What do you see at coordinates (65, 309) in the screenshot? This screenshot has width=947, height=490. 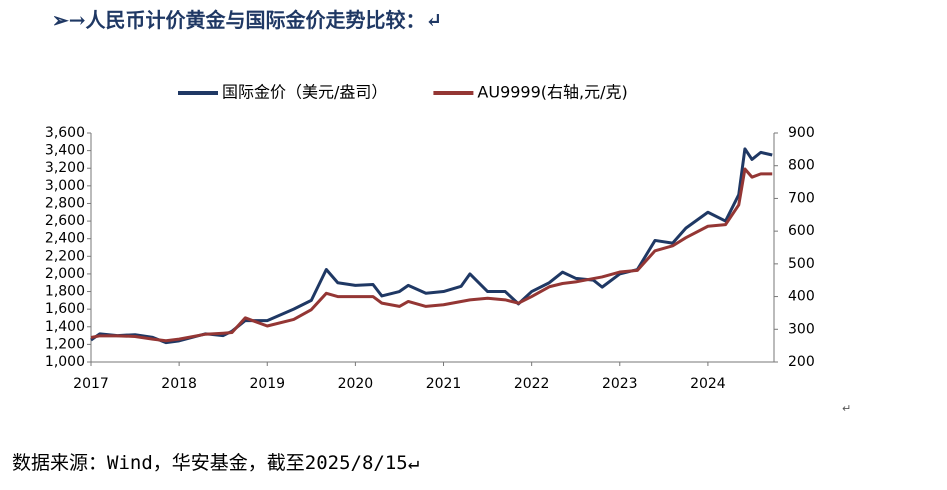 I see `y-tick-label: 1,600` at bounding box center [65, 309].